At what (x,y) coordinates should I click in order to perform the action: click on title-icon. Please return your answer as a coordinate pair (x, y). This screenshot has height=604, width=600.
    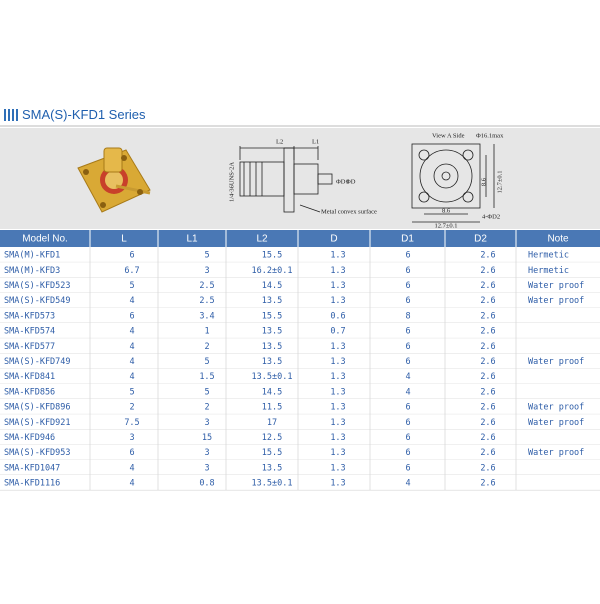
    Looking at the image, I should click on (11, 115).